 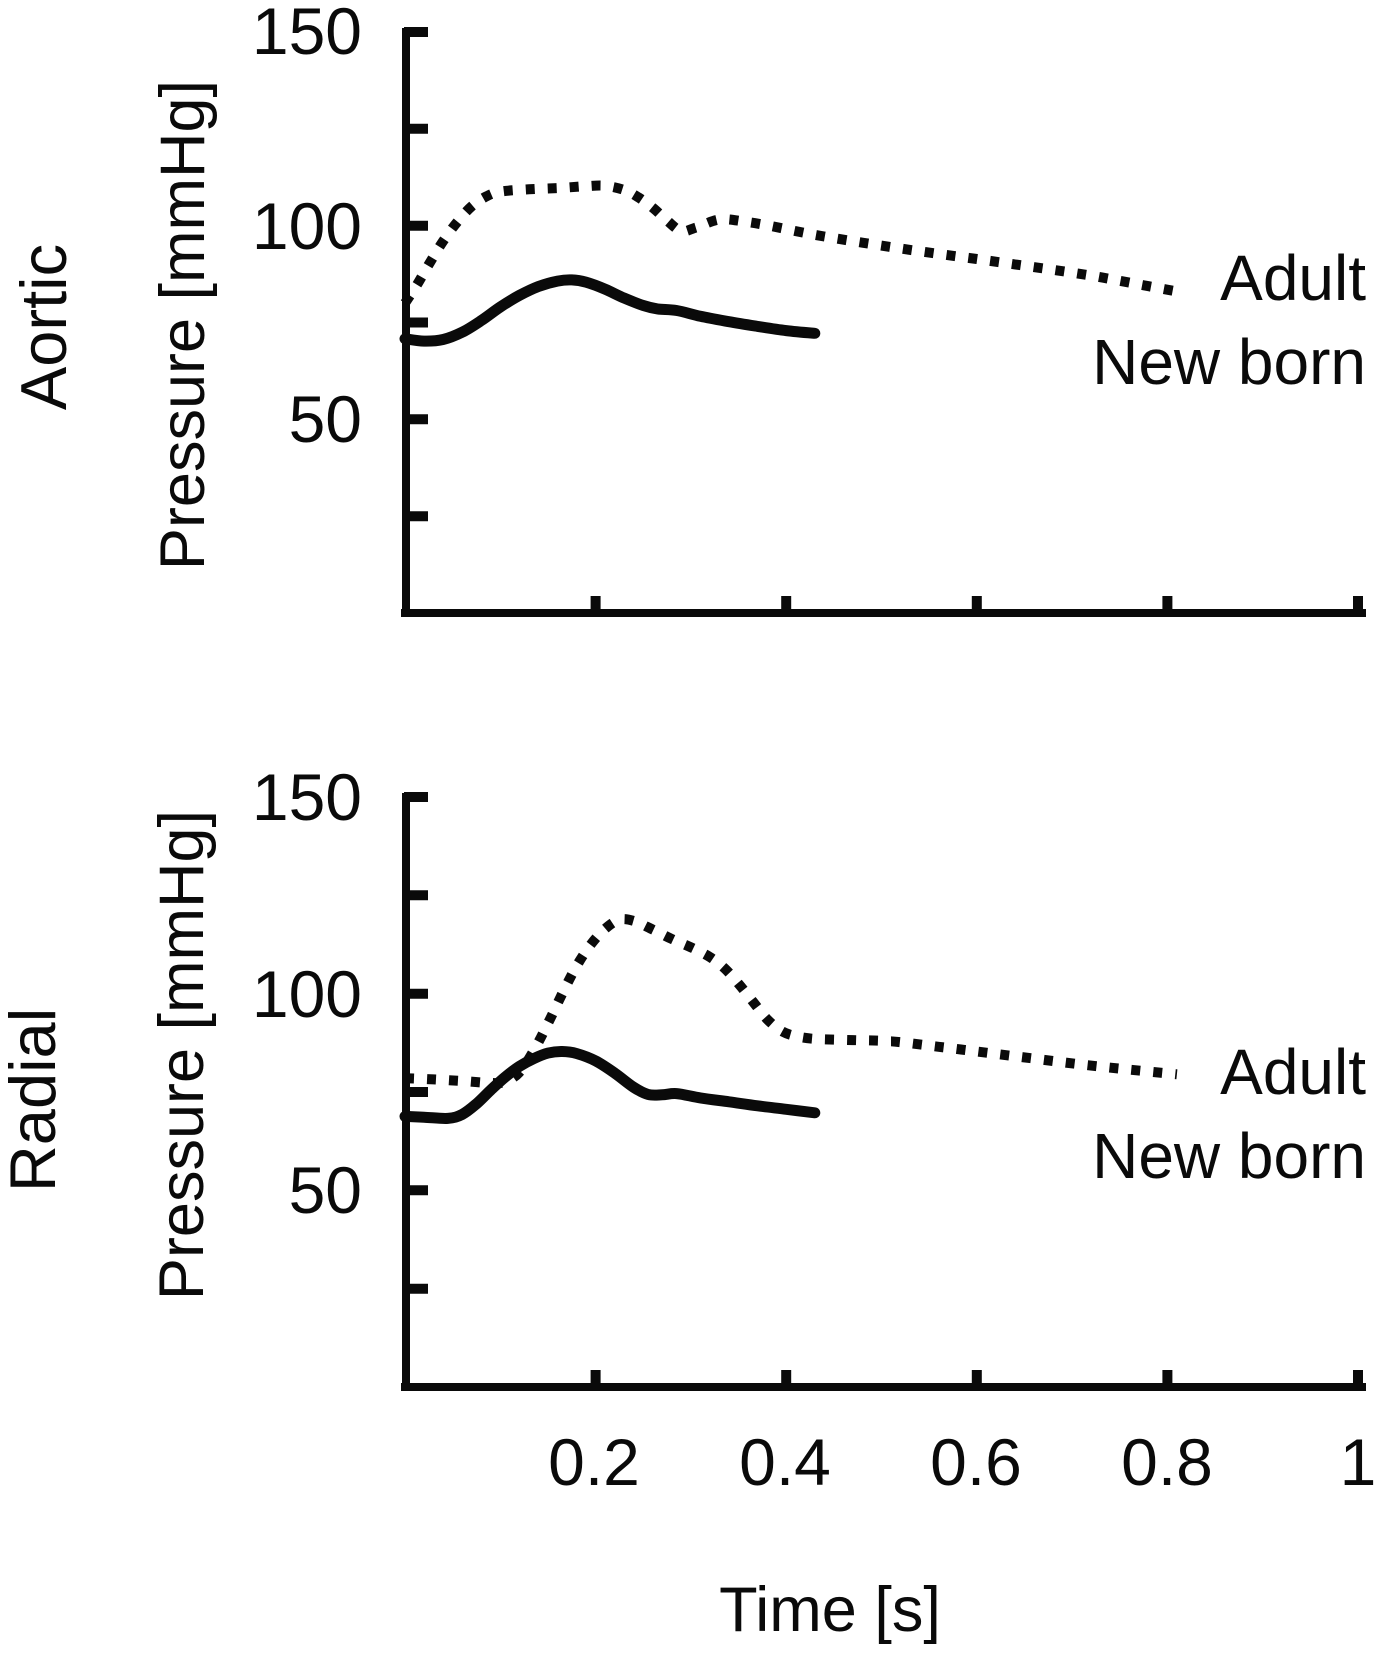 I want to click on radial-y-axis-title: Pressure [mmHg], so click(x=182, y=1055).